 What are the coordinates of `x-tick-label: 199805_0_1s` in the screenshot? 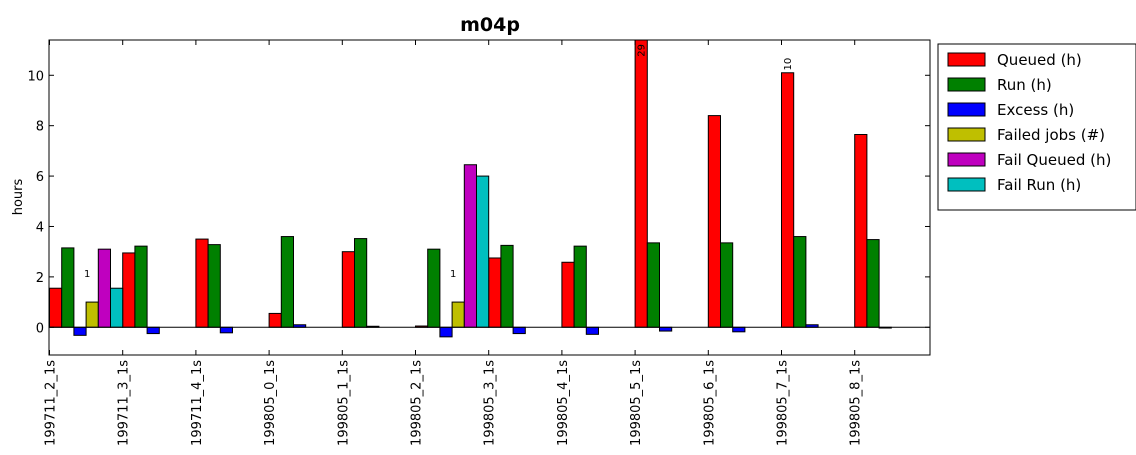 It's located at (270, 403).